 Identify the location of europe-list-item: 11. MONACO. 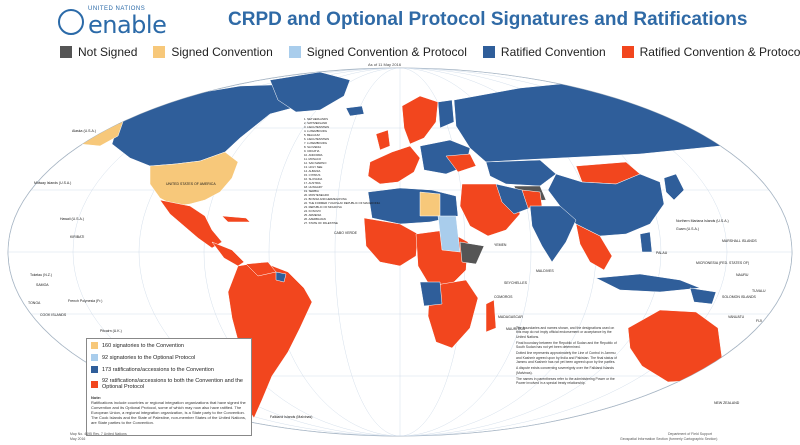
(313, 159).